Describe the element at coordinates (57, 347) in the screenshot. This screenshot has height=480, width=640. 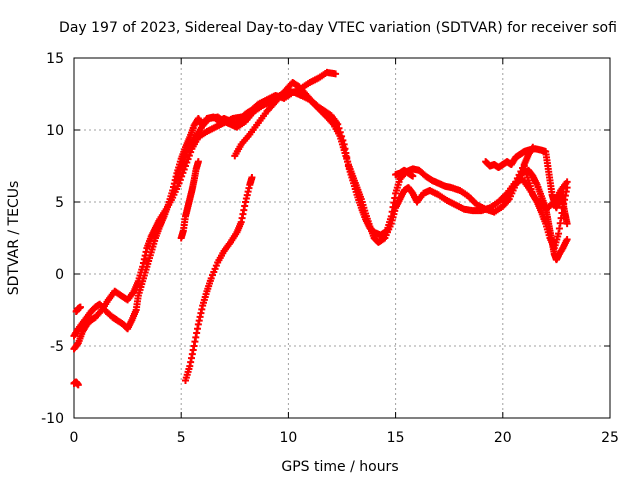
I see `y-tick-label: -5` at that location.